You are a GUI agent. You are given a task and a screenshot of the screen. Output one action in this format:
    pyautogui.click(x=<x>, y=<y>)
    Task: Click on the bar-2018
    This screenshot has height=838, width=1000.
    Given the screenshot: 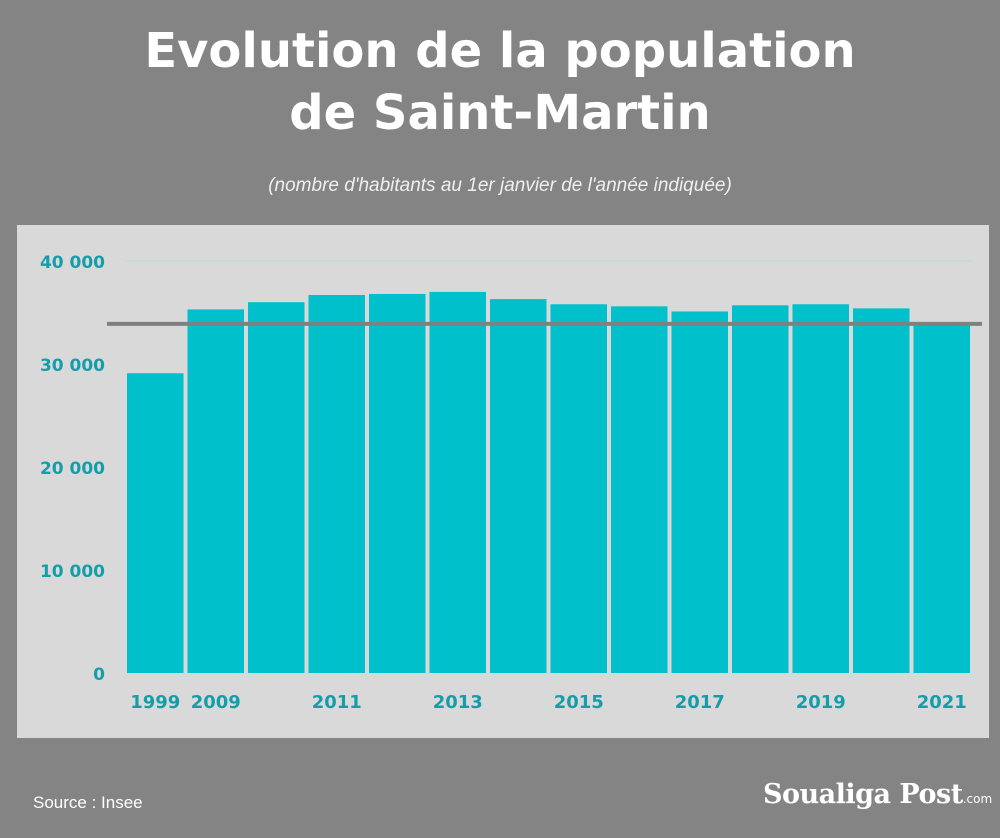 What is the action you would take?
    pyautogui.click(x=760, y=489)
    